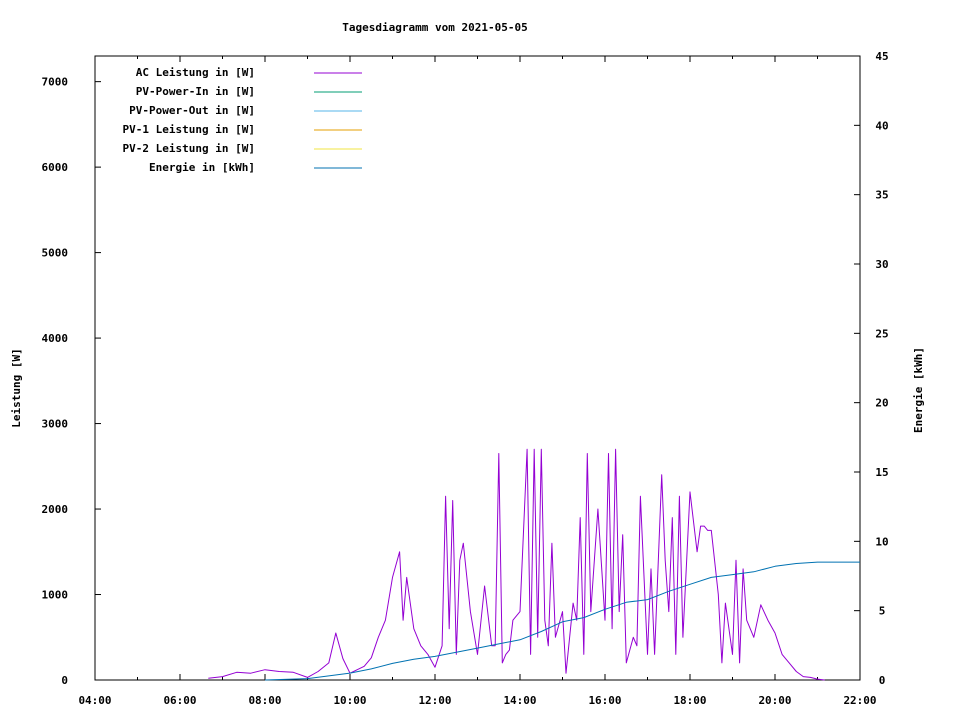 Image resolution: width=960 pixels, height=720 pixels. I want to click on y2-tick-label: 45, so click(881, 56).